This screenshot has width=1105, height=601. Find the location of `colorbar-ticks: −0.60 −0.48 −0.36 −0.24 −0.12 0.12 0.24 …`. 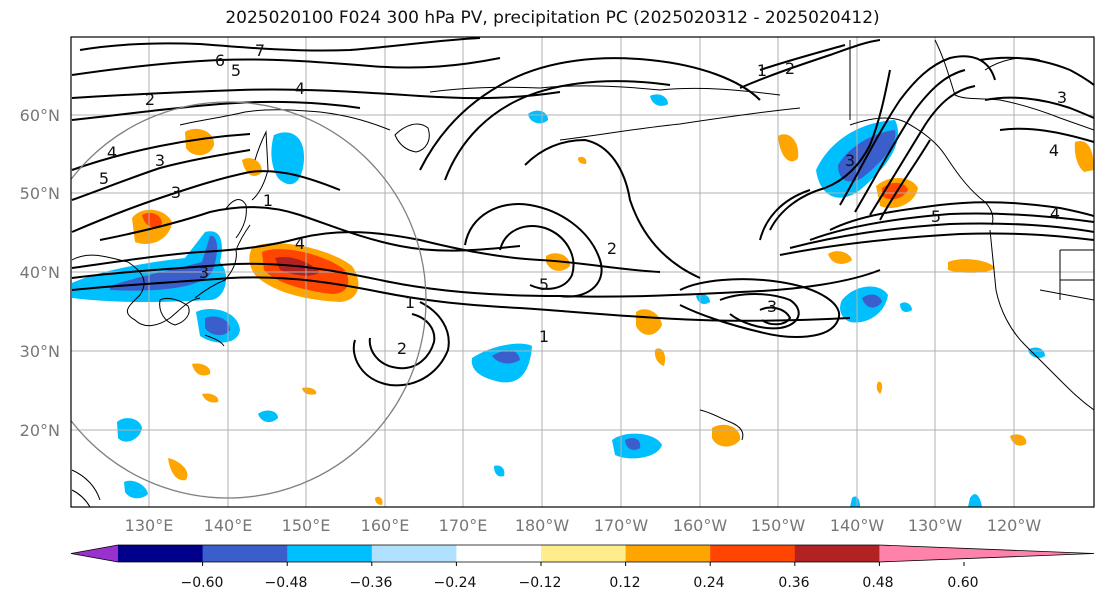

colorbar-ticks: −0.60 −0.48 −0.36 −0.24 −0.12 0.12 0.24 … is located at coordinates (580, 583).